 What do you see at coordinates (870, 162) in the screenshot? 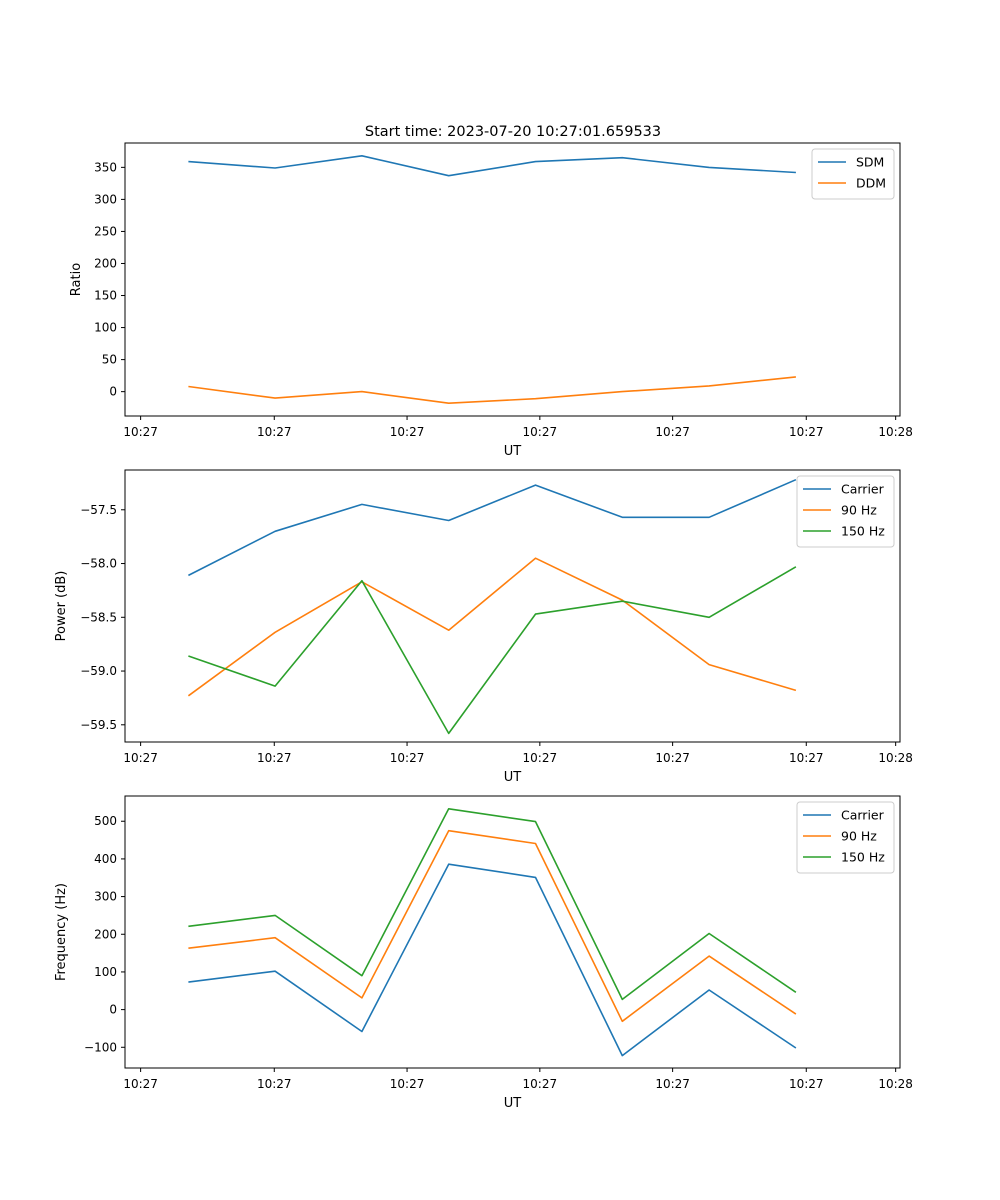
I see `legend-label: SDM` at bounding box center [870, 162].